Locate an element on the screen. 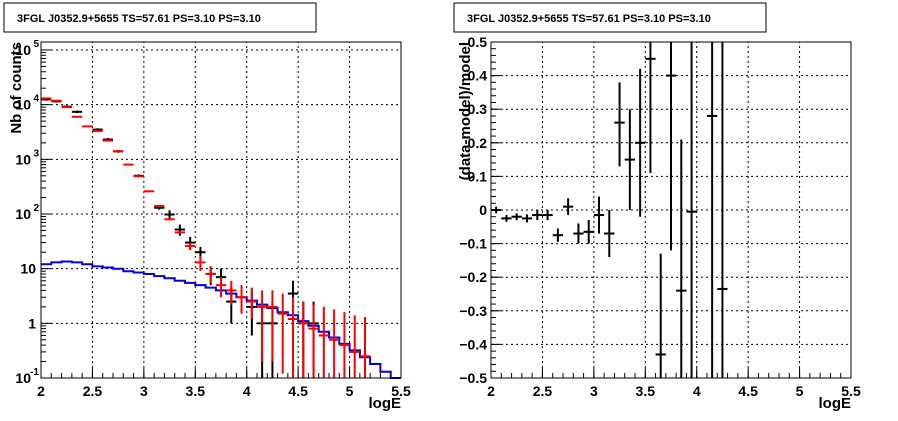  left-ytick-exponent: -1 is located at coordinates (34, 372).